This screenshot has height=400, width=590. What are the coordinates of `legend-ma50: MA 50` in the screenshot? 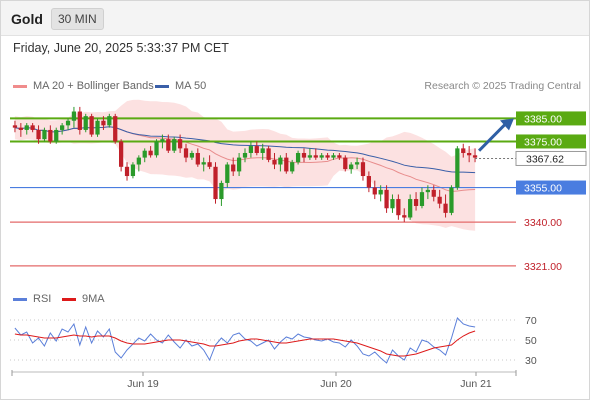 It's located at (180, 86).